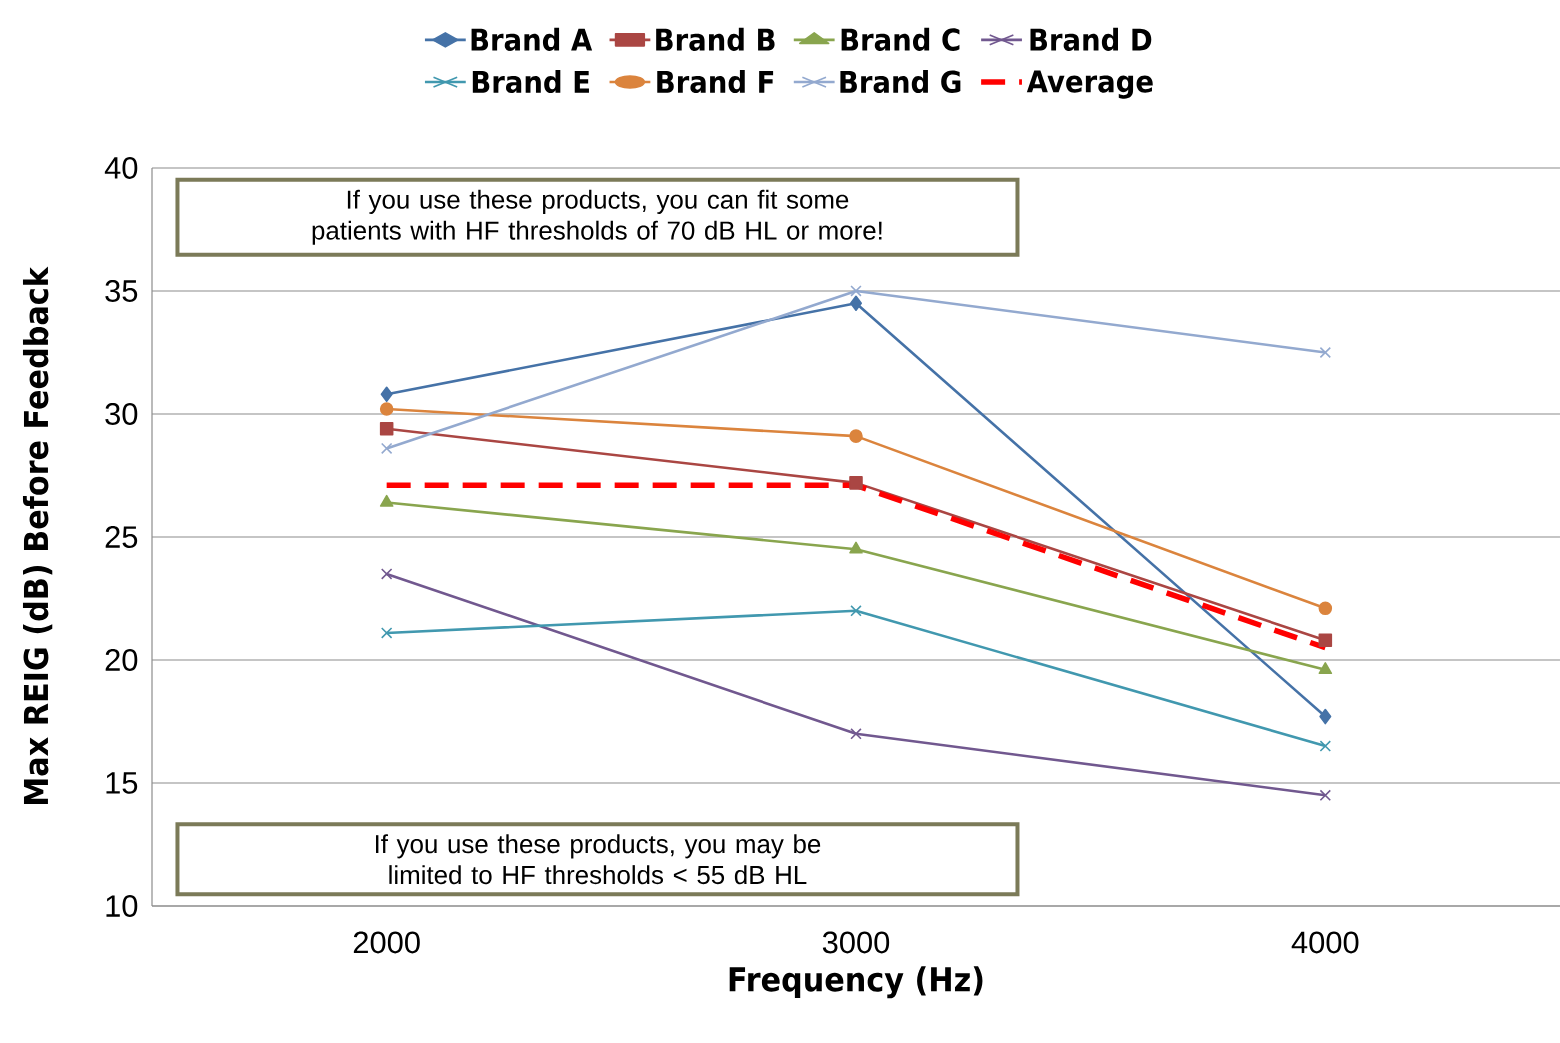 This screenshot has height=1043, width=1560. Describe the element at coordinates (122, 906) in the screenshot. I see `y-tick-label: 10` at that location.